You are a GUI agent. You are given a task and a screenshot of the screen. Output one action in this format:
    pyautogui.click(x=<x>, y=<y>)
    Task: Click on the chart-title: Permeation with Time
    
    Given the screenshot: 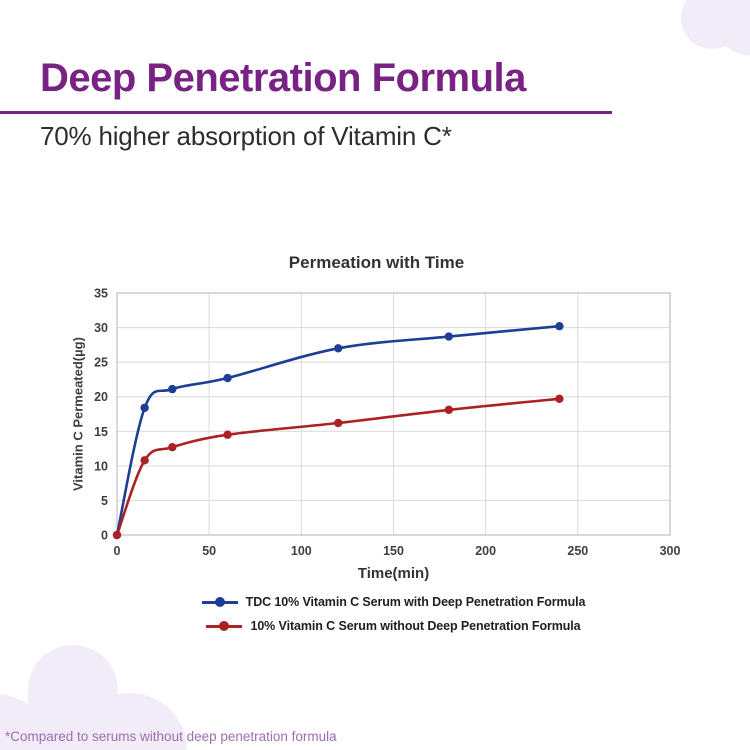 What is the action you would take?
    pyautogui.click(x=376, y=262)
    